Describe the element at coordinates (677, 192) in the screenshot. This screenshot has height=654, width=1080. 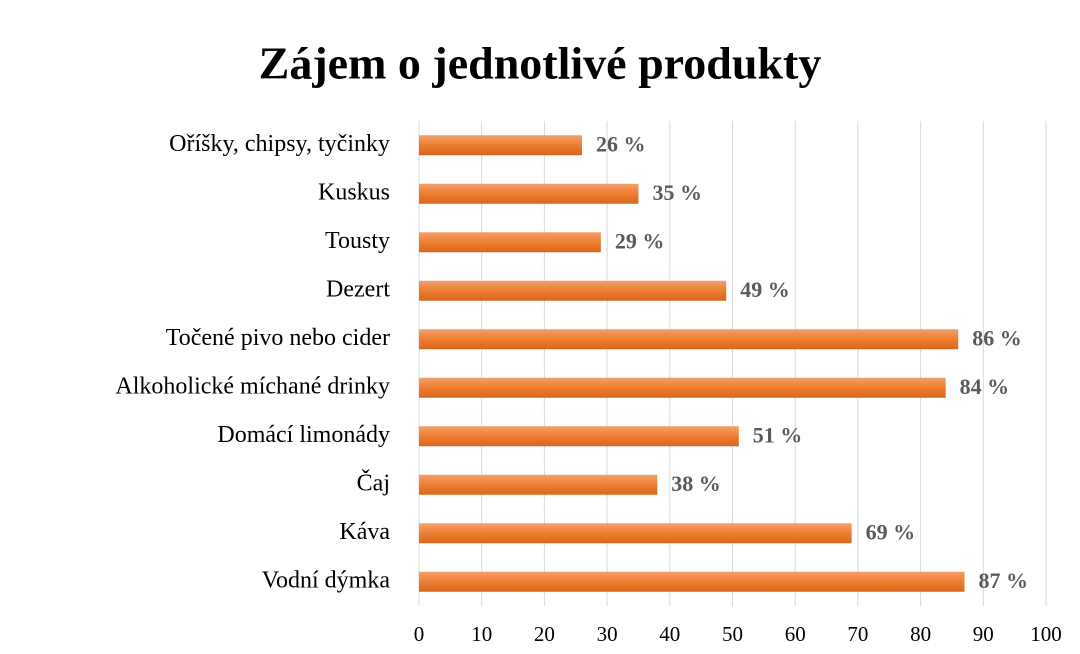
I see `value-label: 35 %` at that location.